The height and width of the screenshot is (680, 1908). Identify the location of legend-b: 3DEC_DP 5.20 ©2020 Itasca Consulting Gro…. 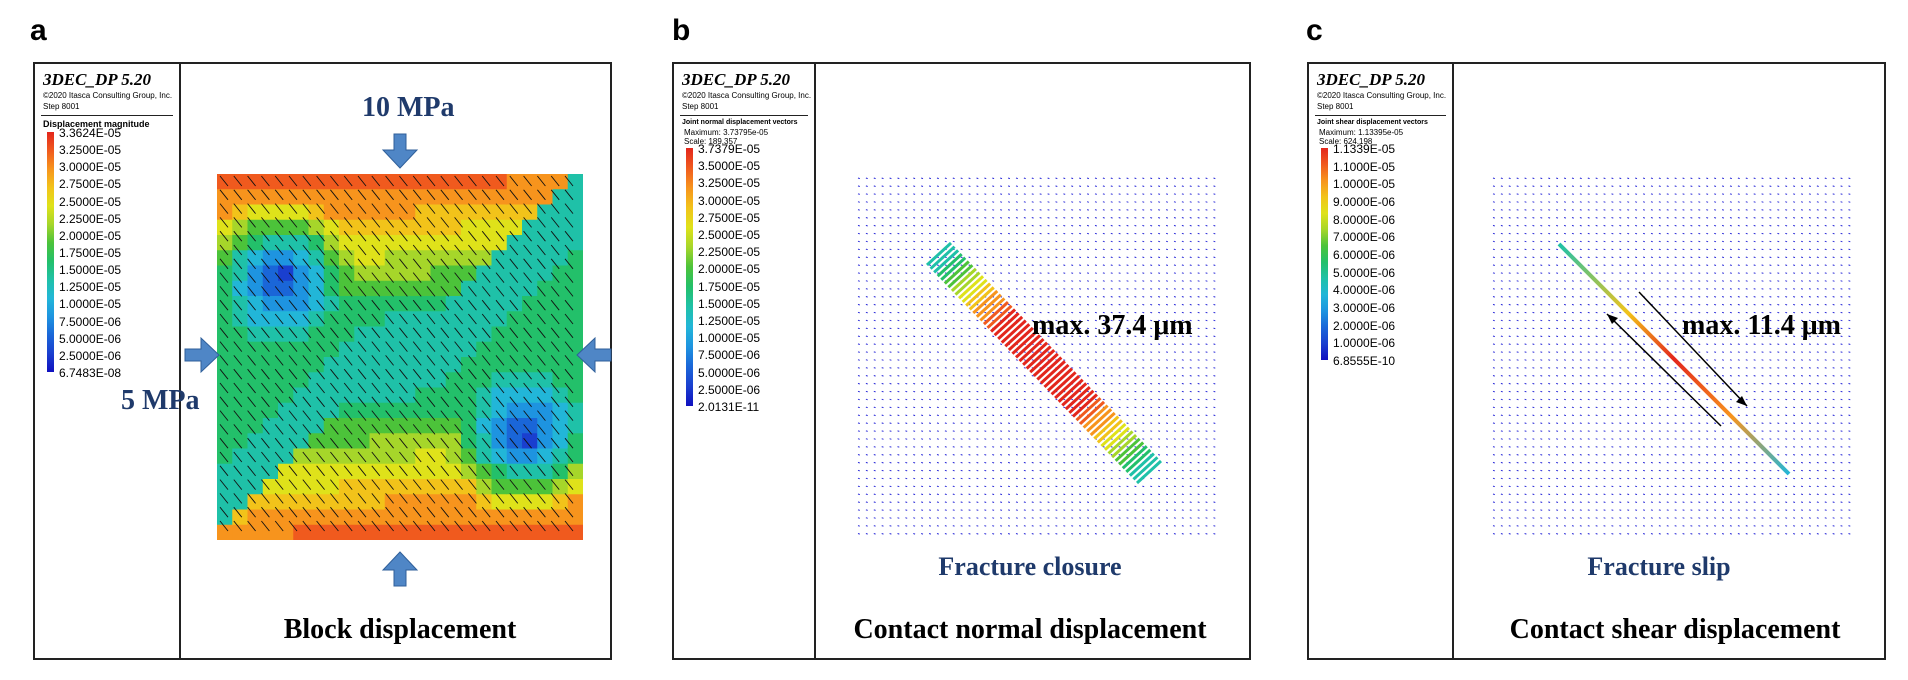
(745, 361).